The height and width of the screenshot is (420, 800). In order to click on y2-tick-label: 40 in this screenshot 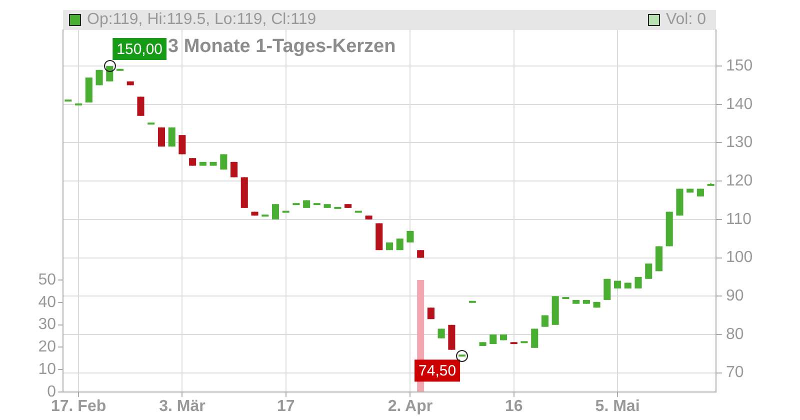, I will do `click(47, 302)`.